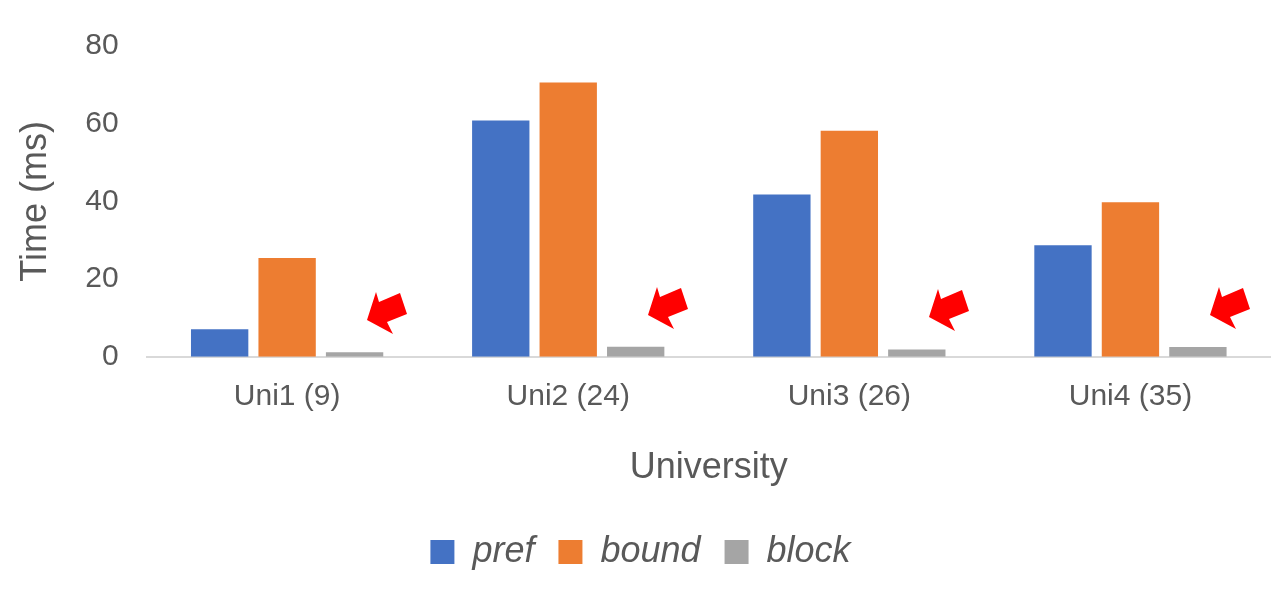 Image resolution: width=1271 pixels, height=590 pixels. I want to click on y-tick-label: 0, so click(110, 355).